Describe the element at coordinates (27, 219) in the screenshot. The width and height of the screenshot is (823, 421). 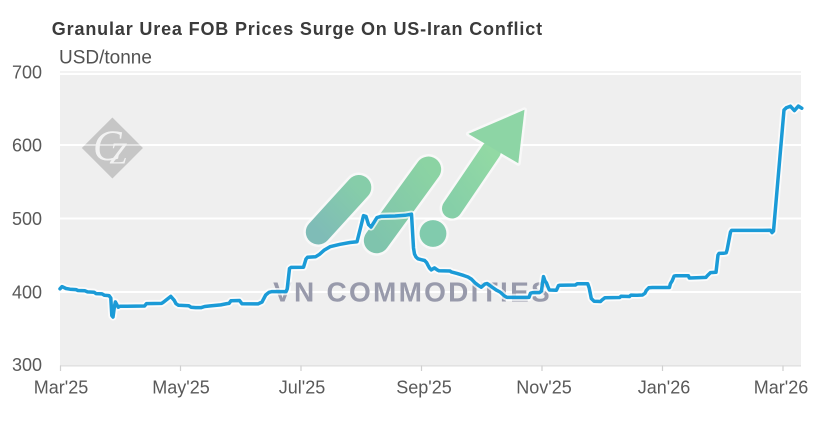
I see `svg-text: 500` at that location.